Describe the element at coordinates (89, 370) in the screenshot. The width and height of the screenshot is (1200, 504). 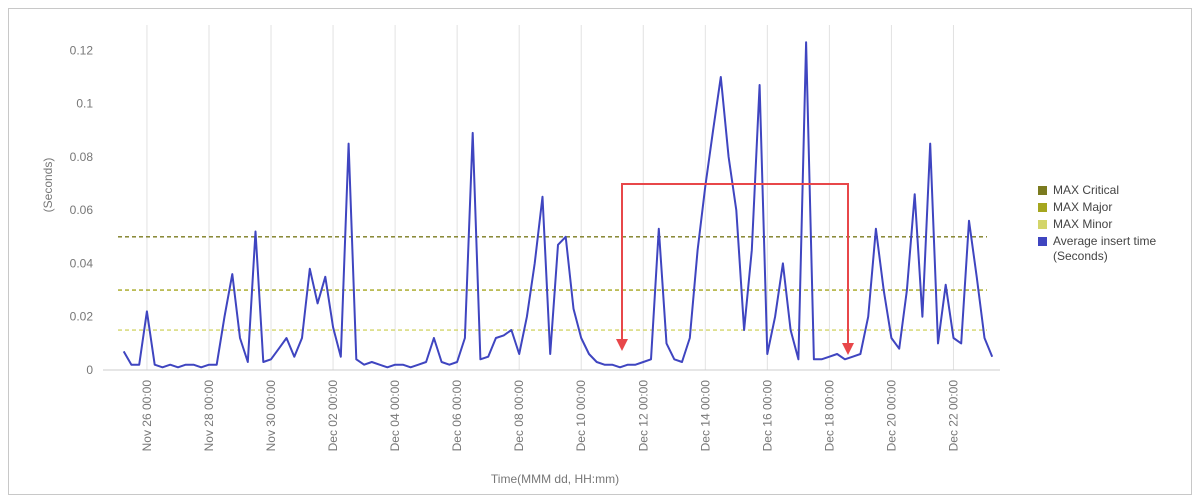
I see `y-tick-label: 0` at that location.